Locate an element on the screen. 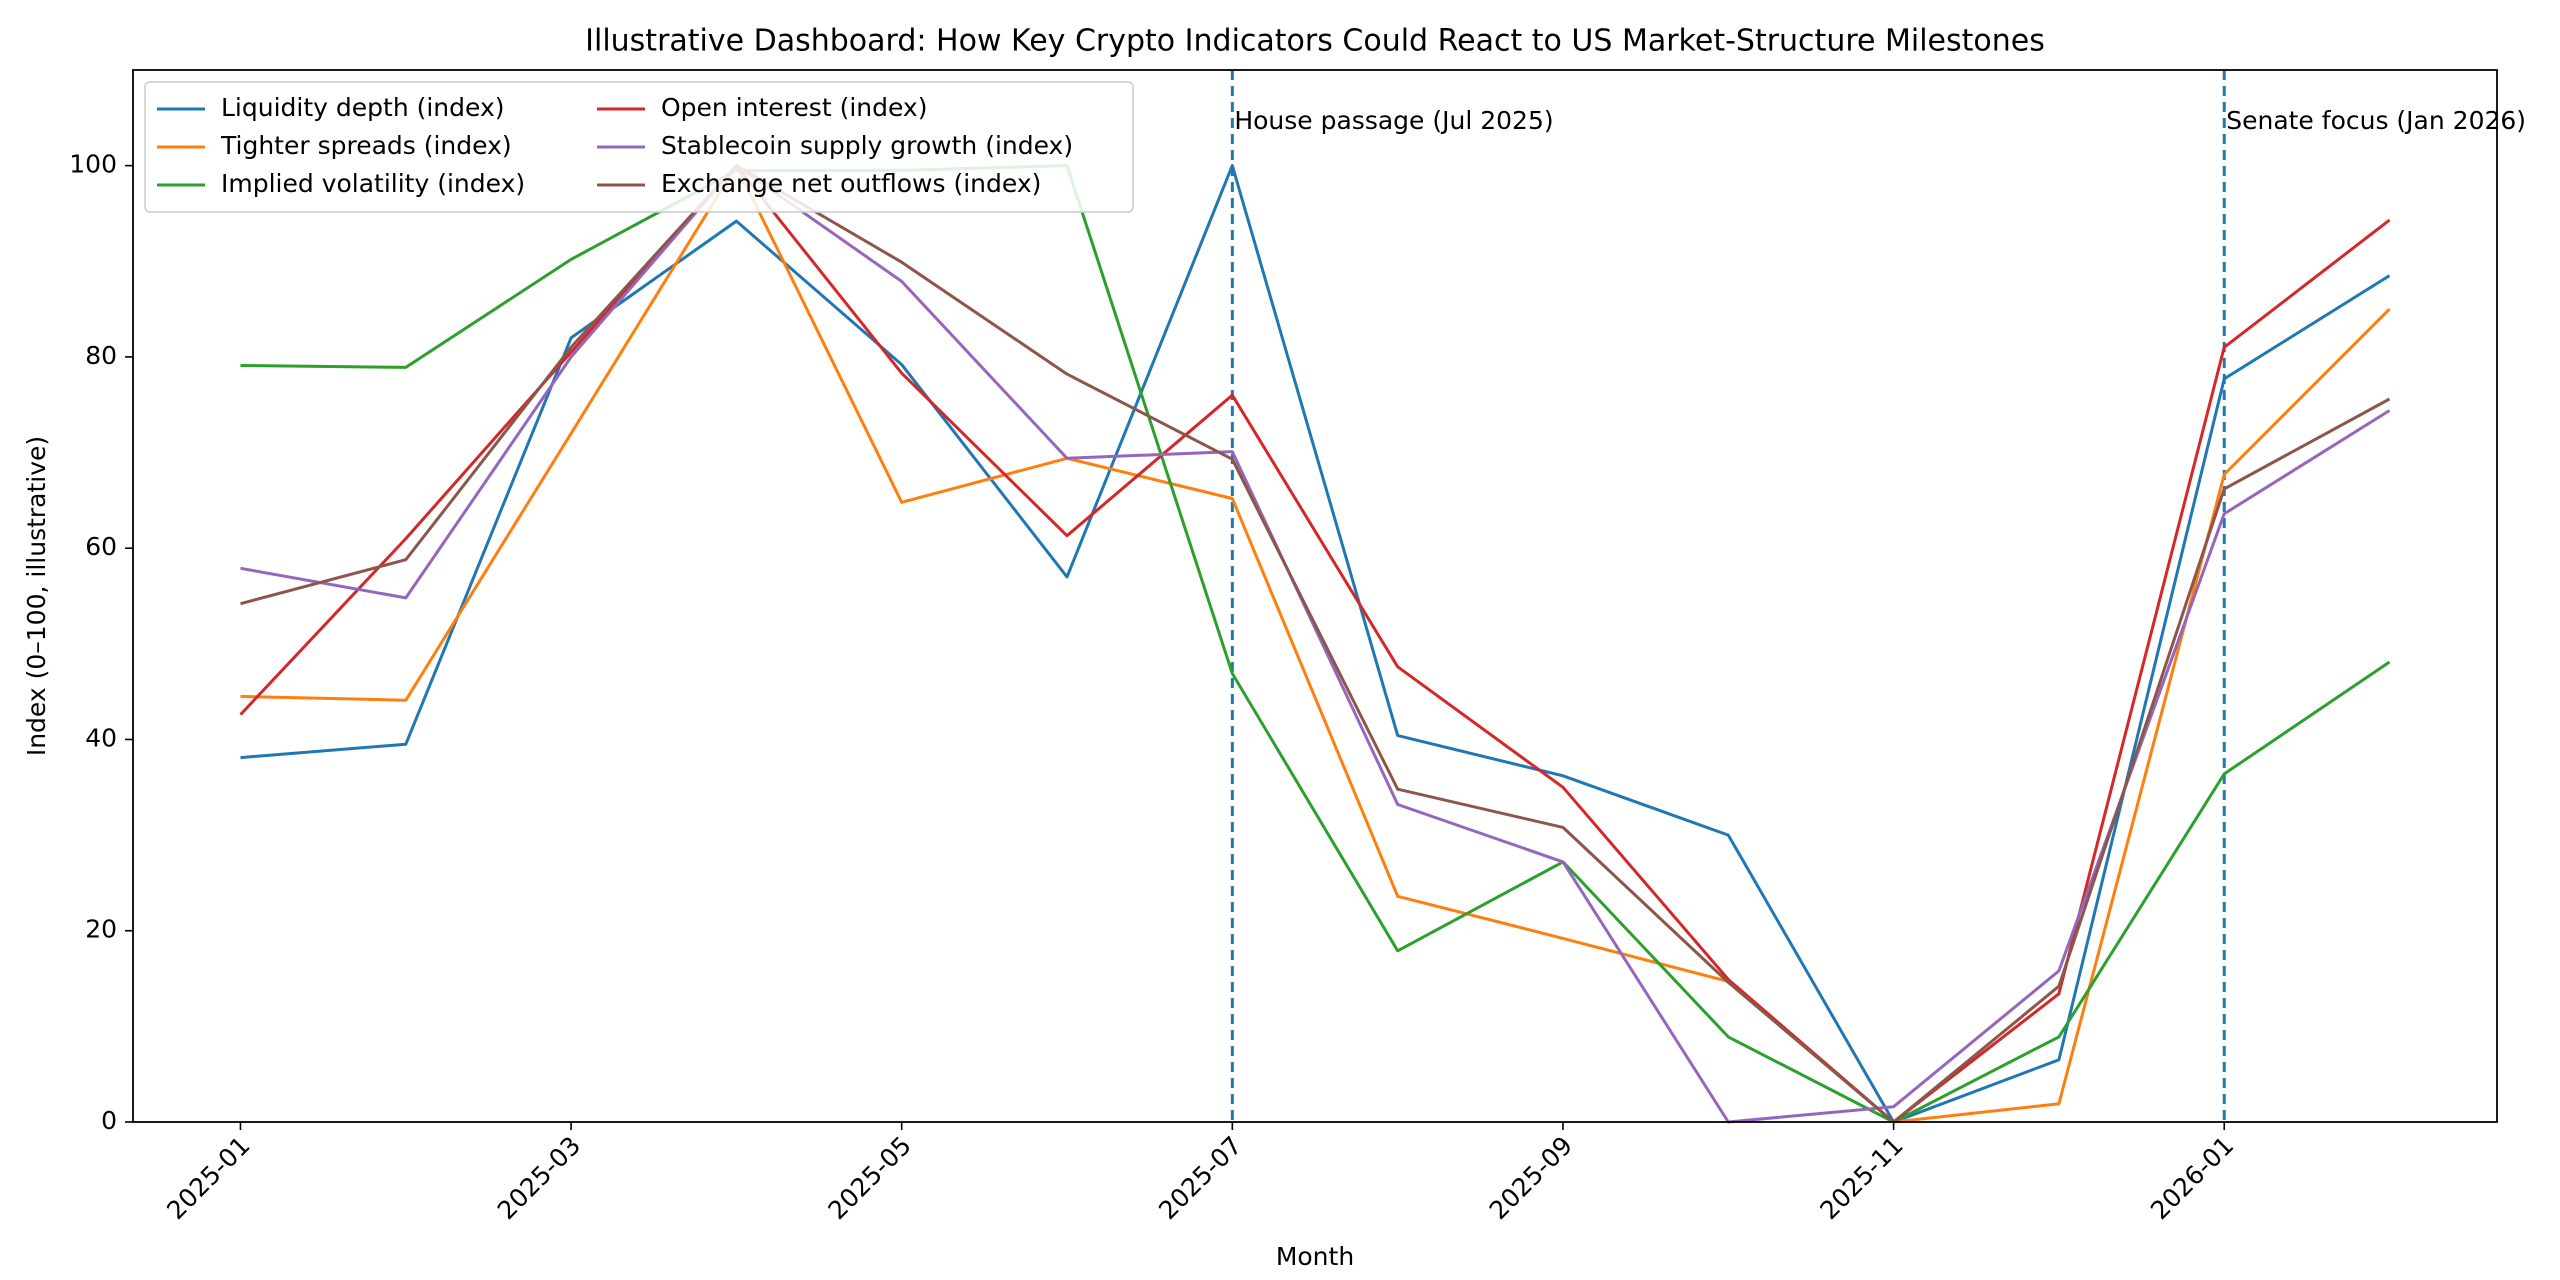 Image resolution: width=2560 pixels, height=1280 pixels. legend-label: Liquidity depth (index) is located at coordinates (363, 107).